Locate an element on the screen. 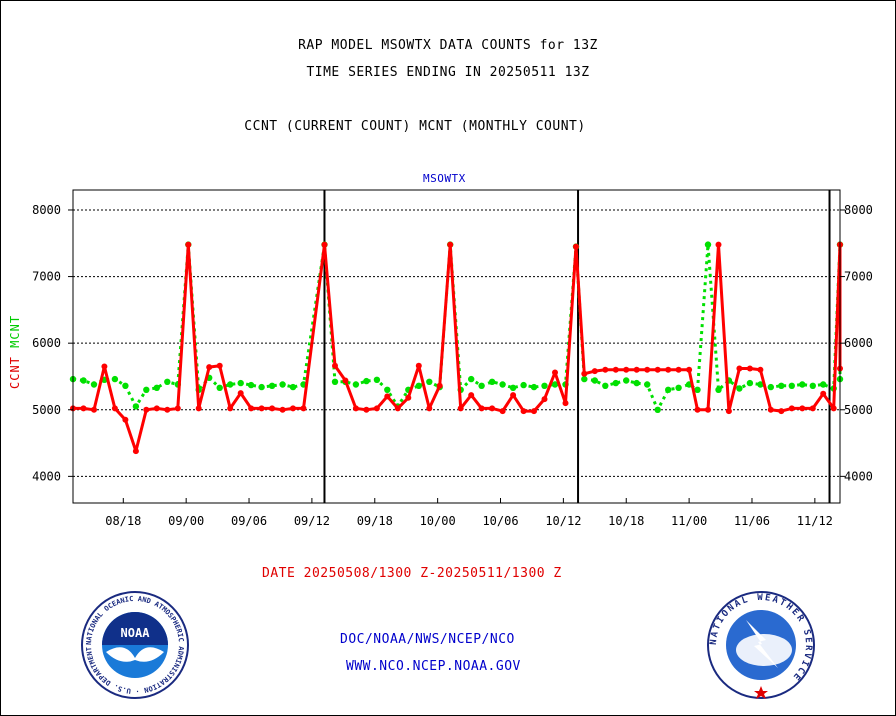 This screenshot has height=716, width=896. nws-logo: NATIONAL WEATHER SERVICE is located at coordinates (761, 645).